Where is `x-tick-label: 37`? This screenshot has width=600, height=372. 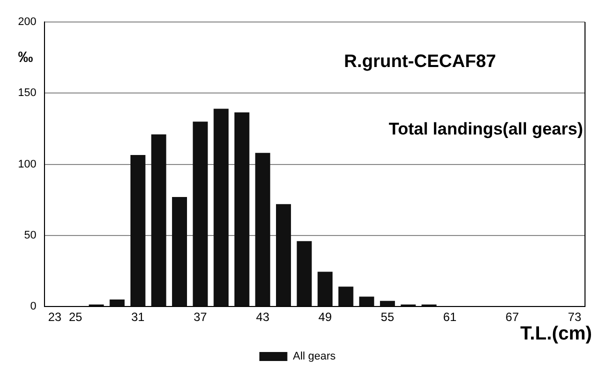
x-tick-label: 37 is located at coordinates (201, 317).